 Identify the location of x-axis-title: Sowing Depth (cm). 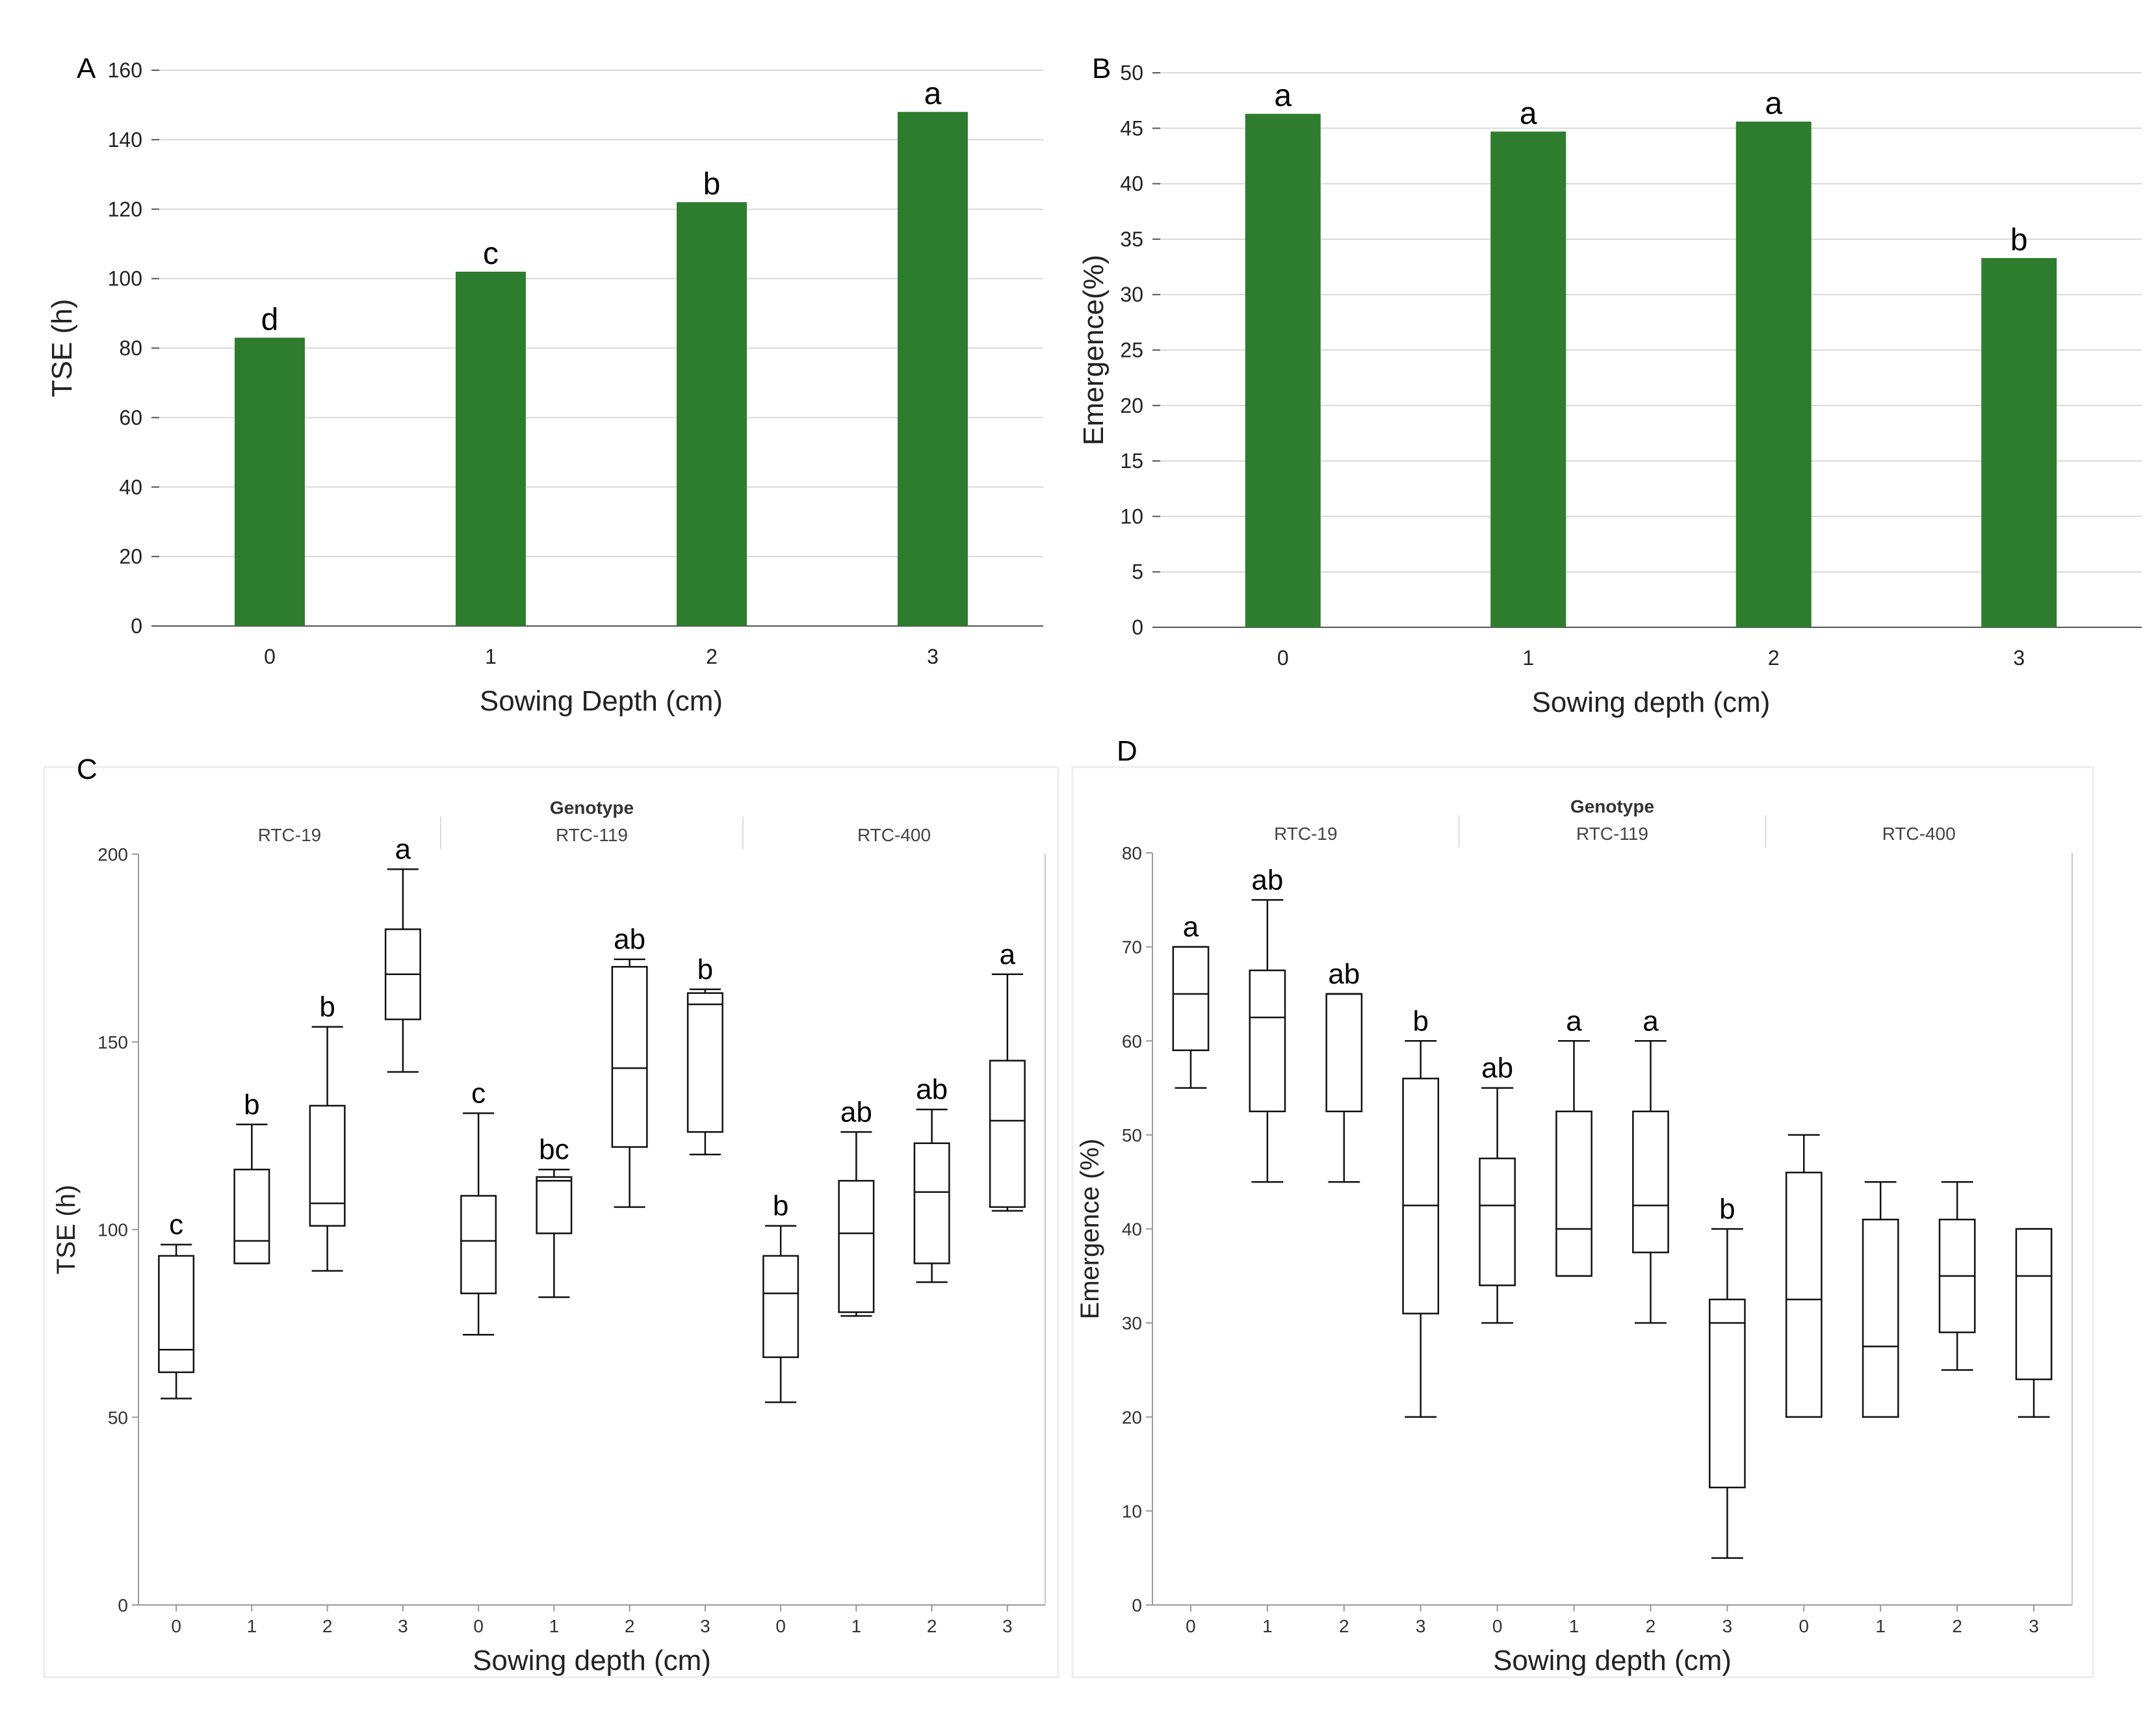
(601, 701).